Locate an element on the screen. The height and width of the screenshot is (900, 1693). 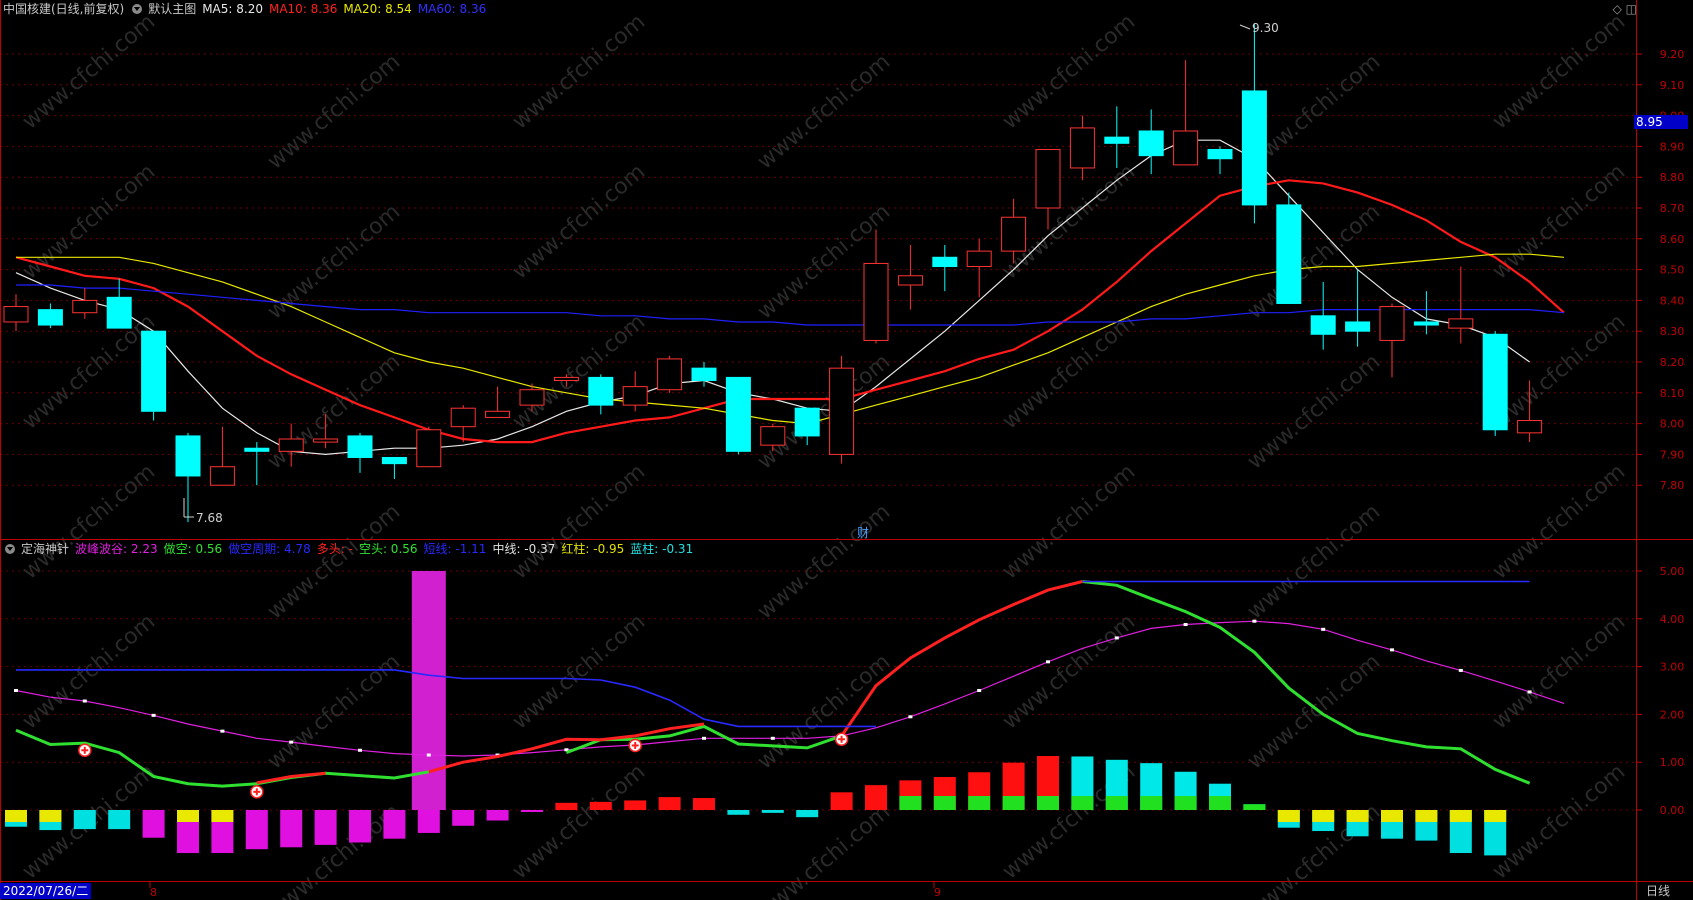
indicator-line-波峰波谷 is located at coordinates (790, 688).